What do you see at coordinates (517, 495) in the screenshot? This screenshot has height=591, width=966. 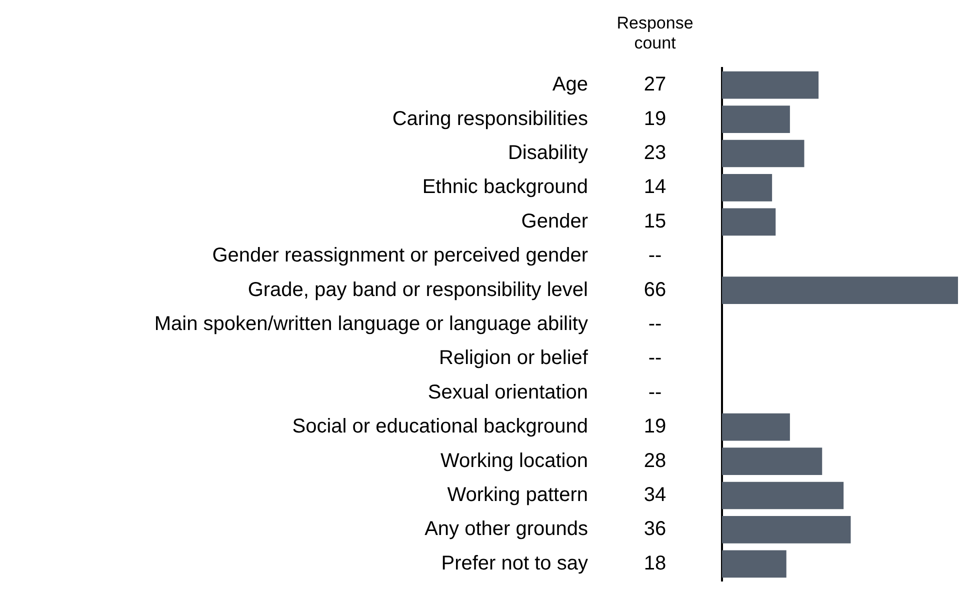 I see `y-tick-label: Working pattern` at bounding box center [517, 495].